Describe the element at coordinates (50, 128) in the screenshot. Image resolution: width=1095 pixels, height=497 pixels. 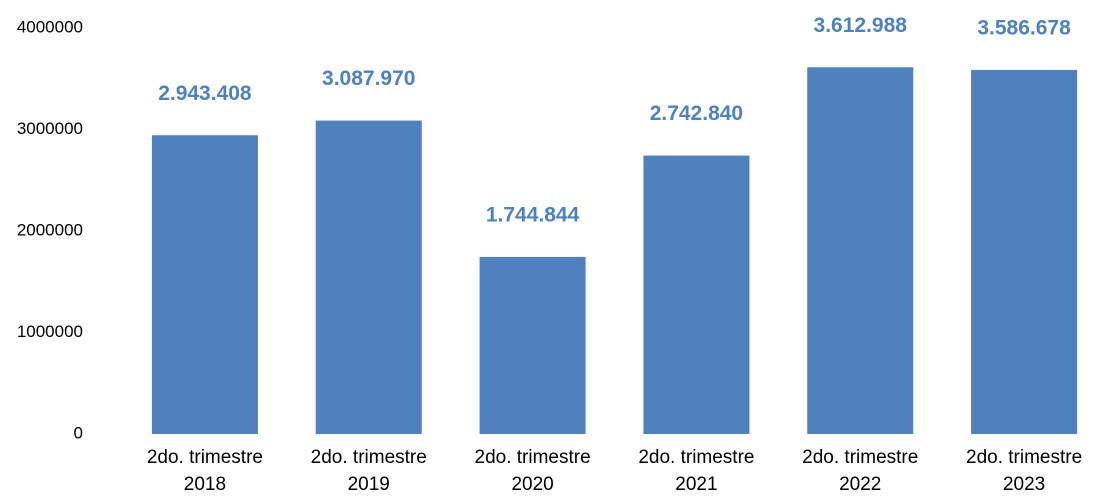
I see `y-tick-label: 3000000` at that location.